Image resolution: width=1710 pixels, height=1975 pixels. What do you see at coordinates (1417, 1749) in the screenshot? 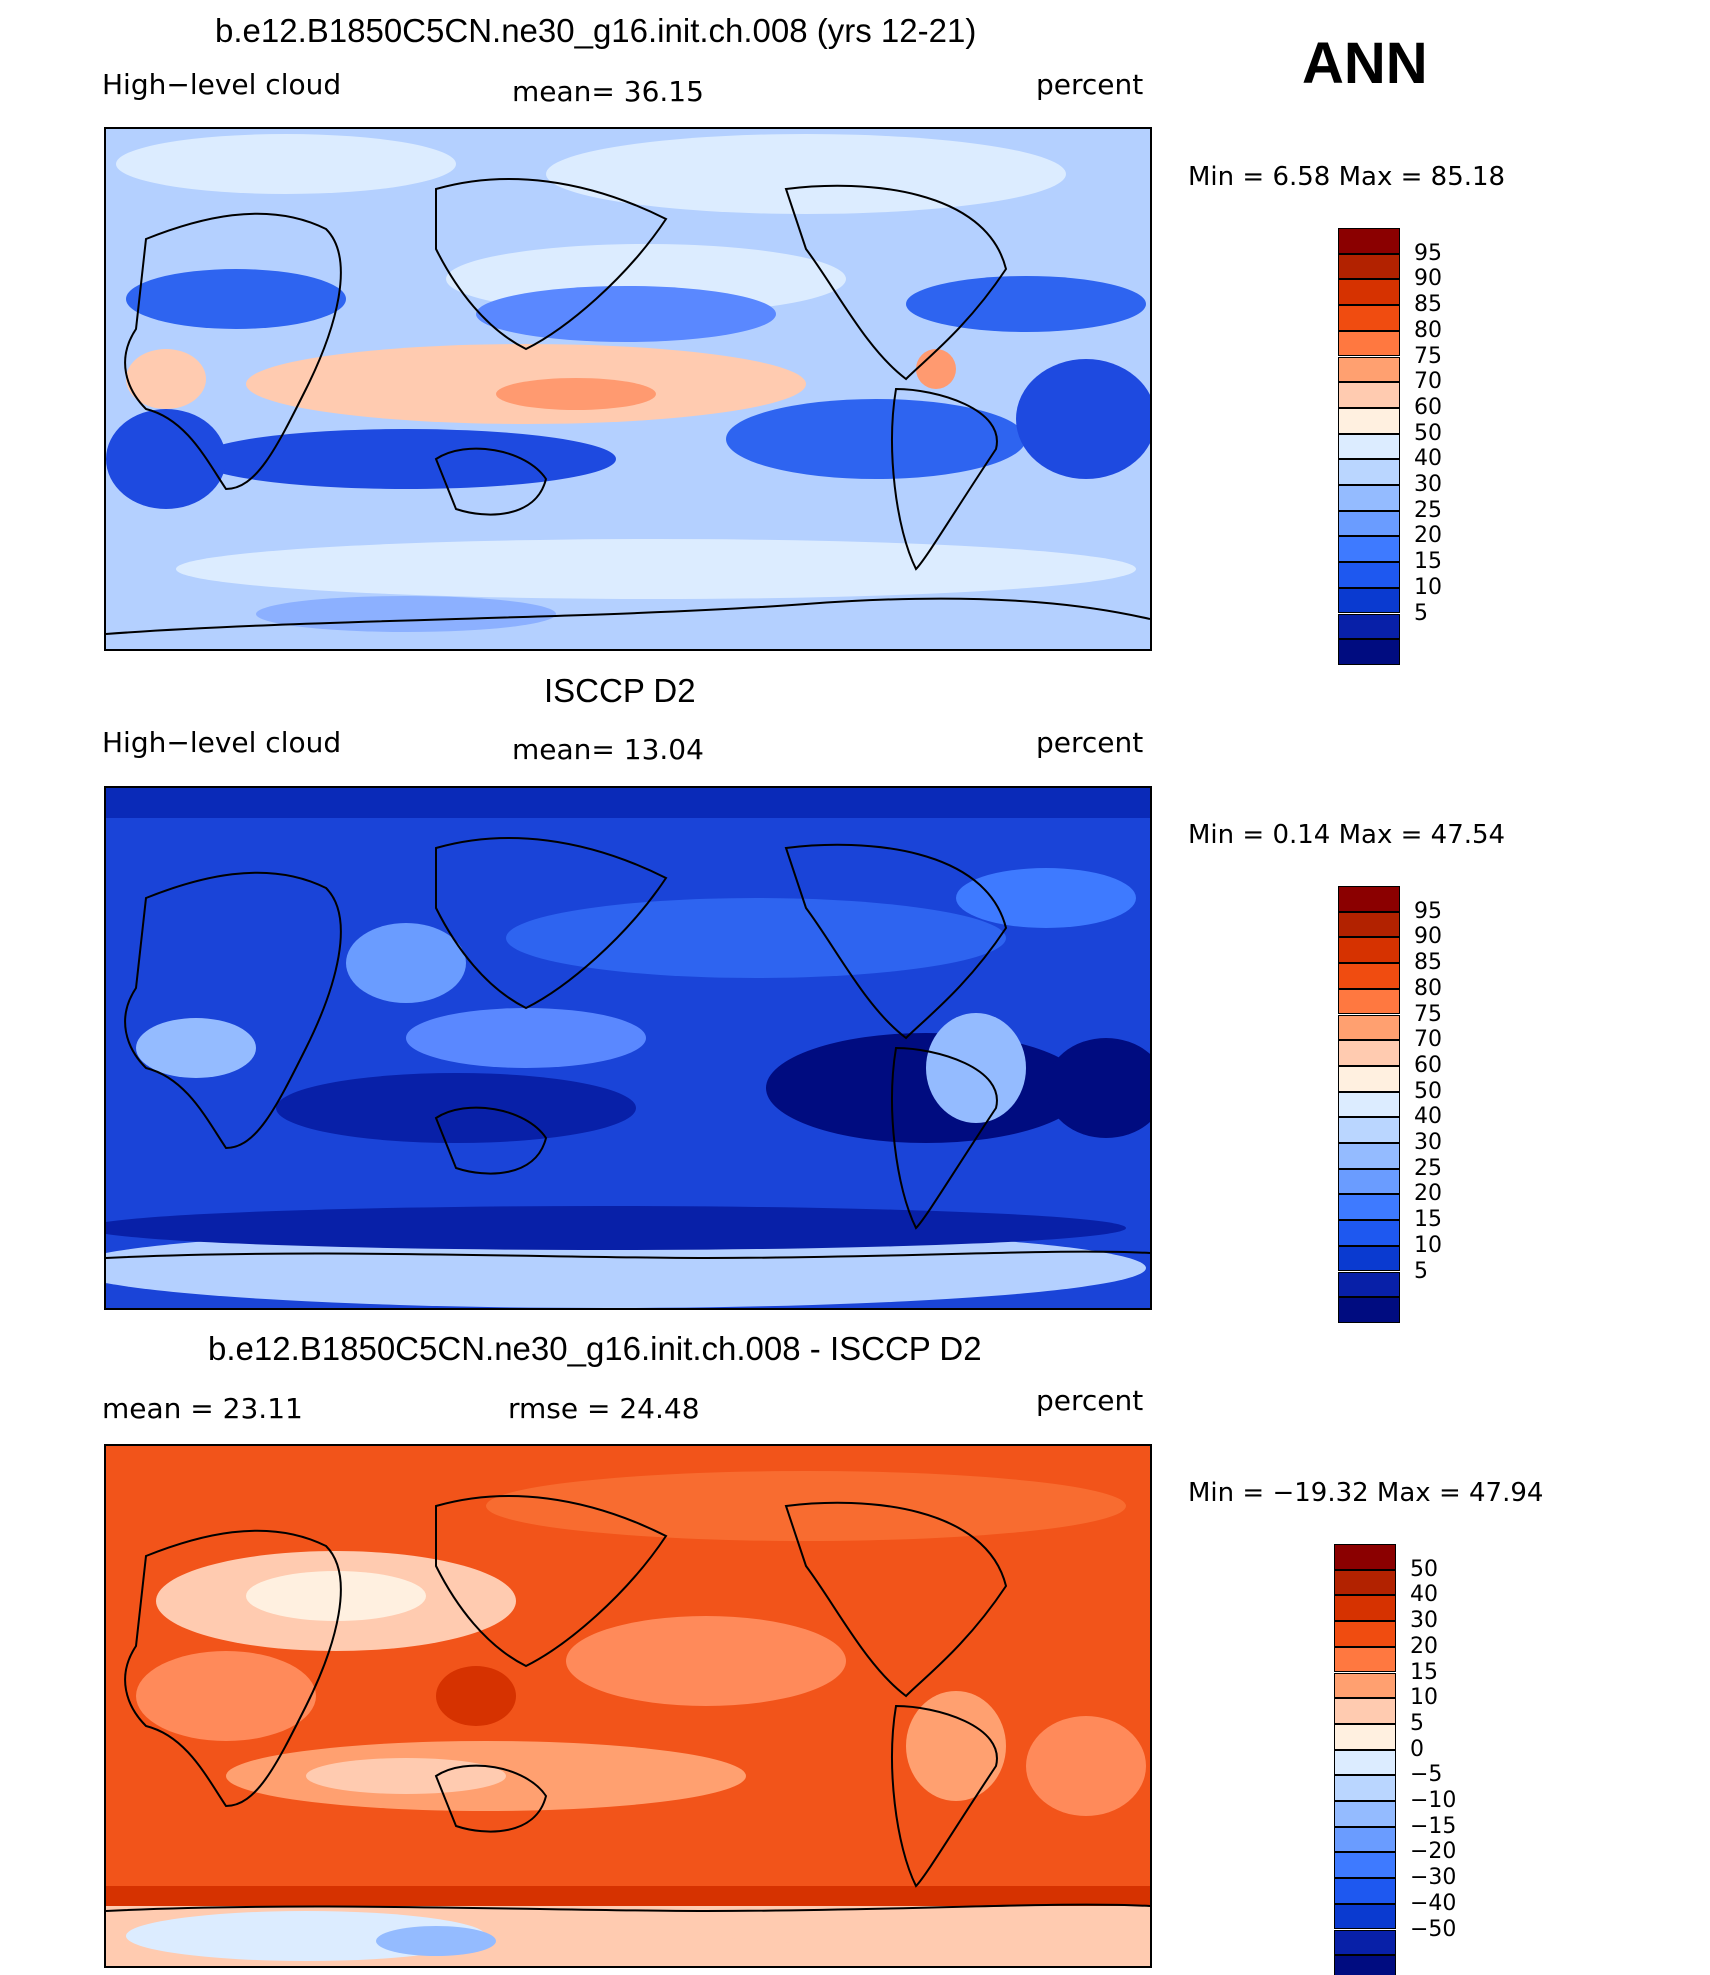
I see `colorbar-label: 0` at bounding box center [1417, 1749].